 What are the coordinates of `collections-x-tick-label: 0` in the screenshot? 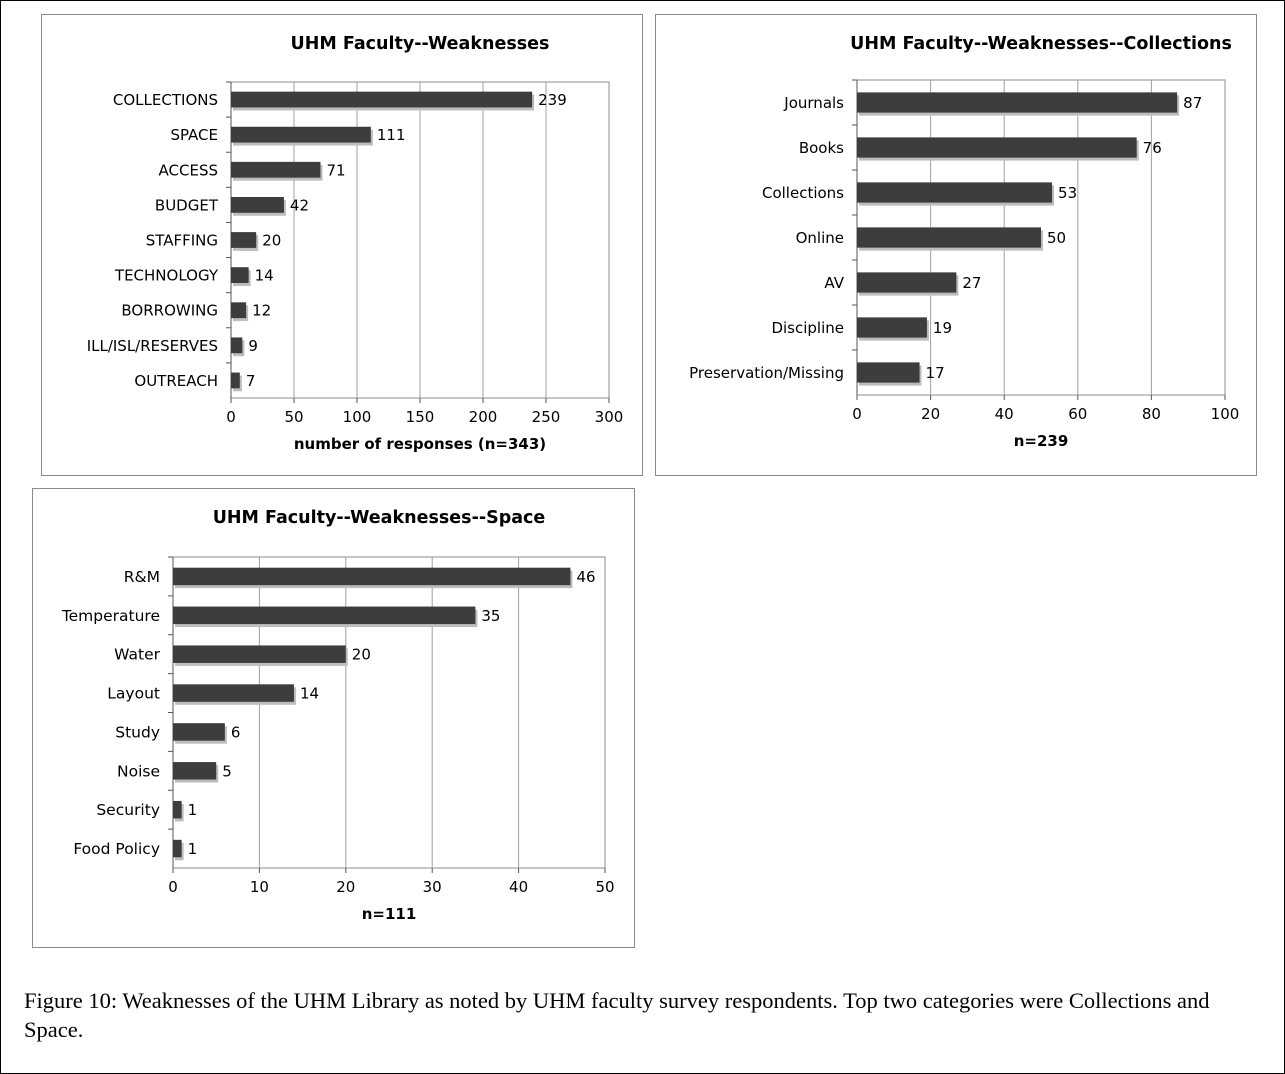 It's located at (857, 414).